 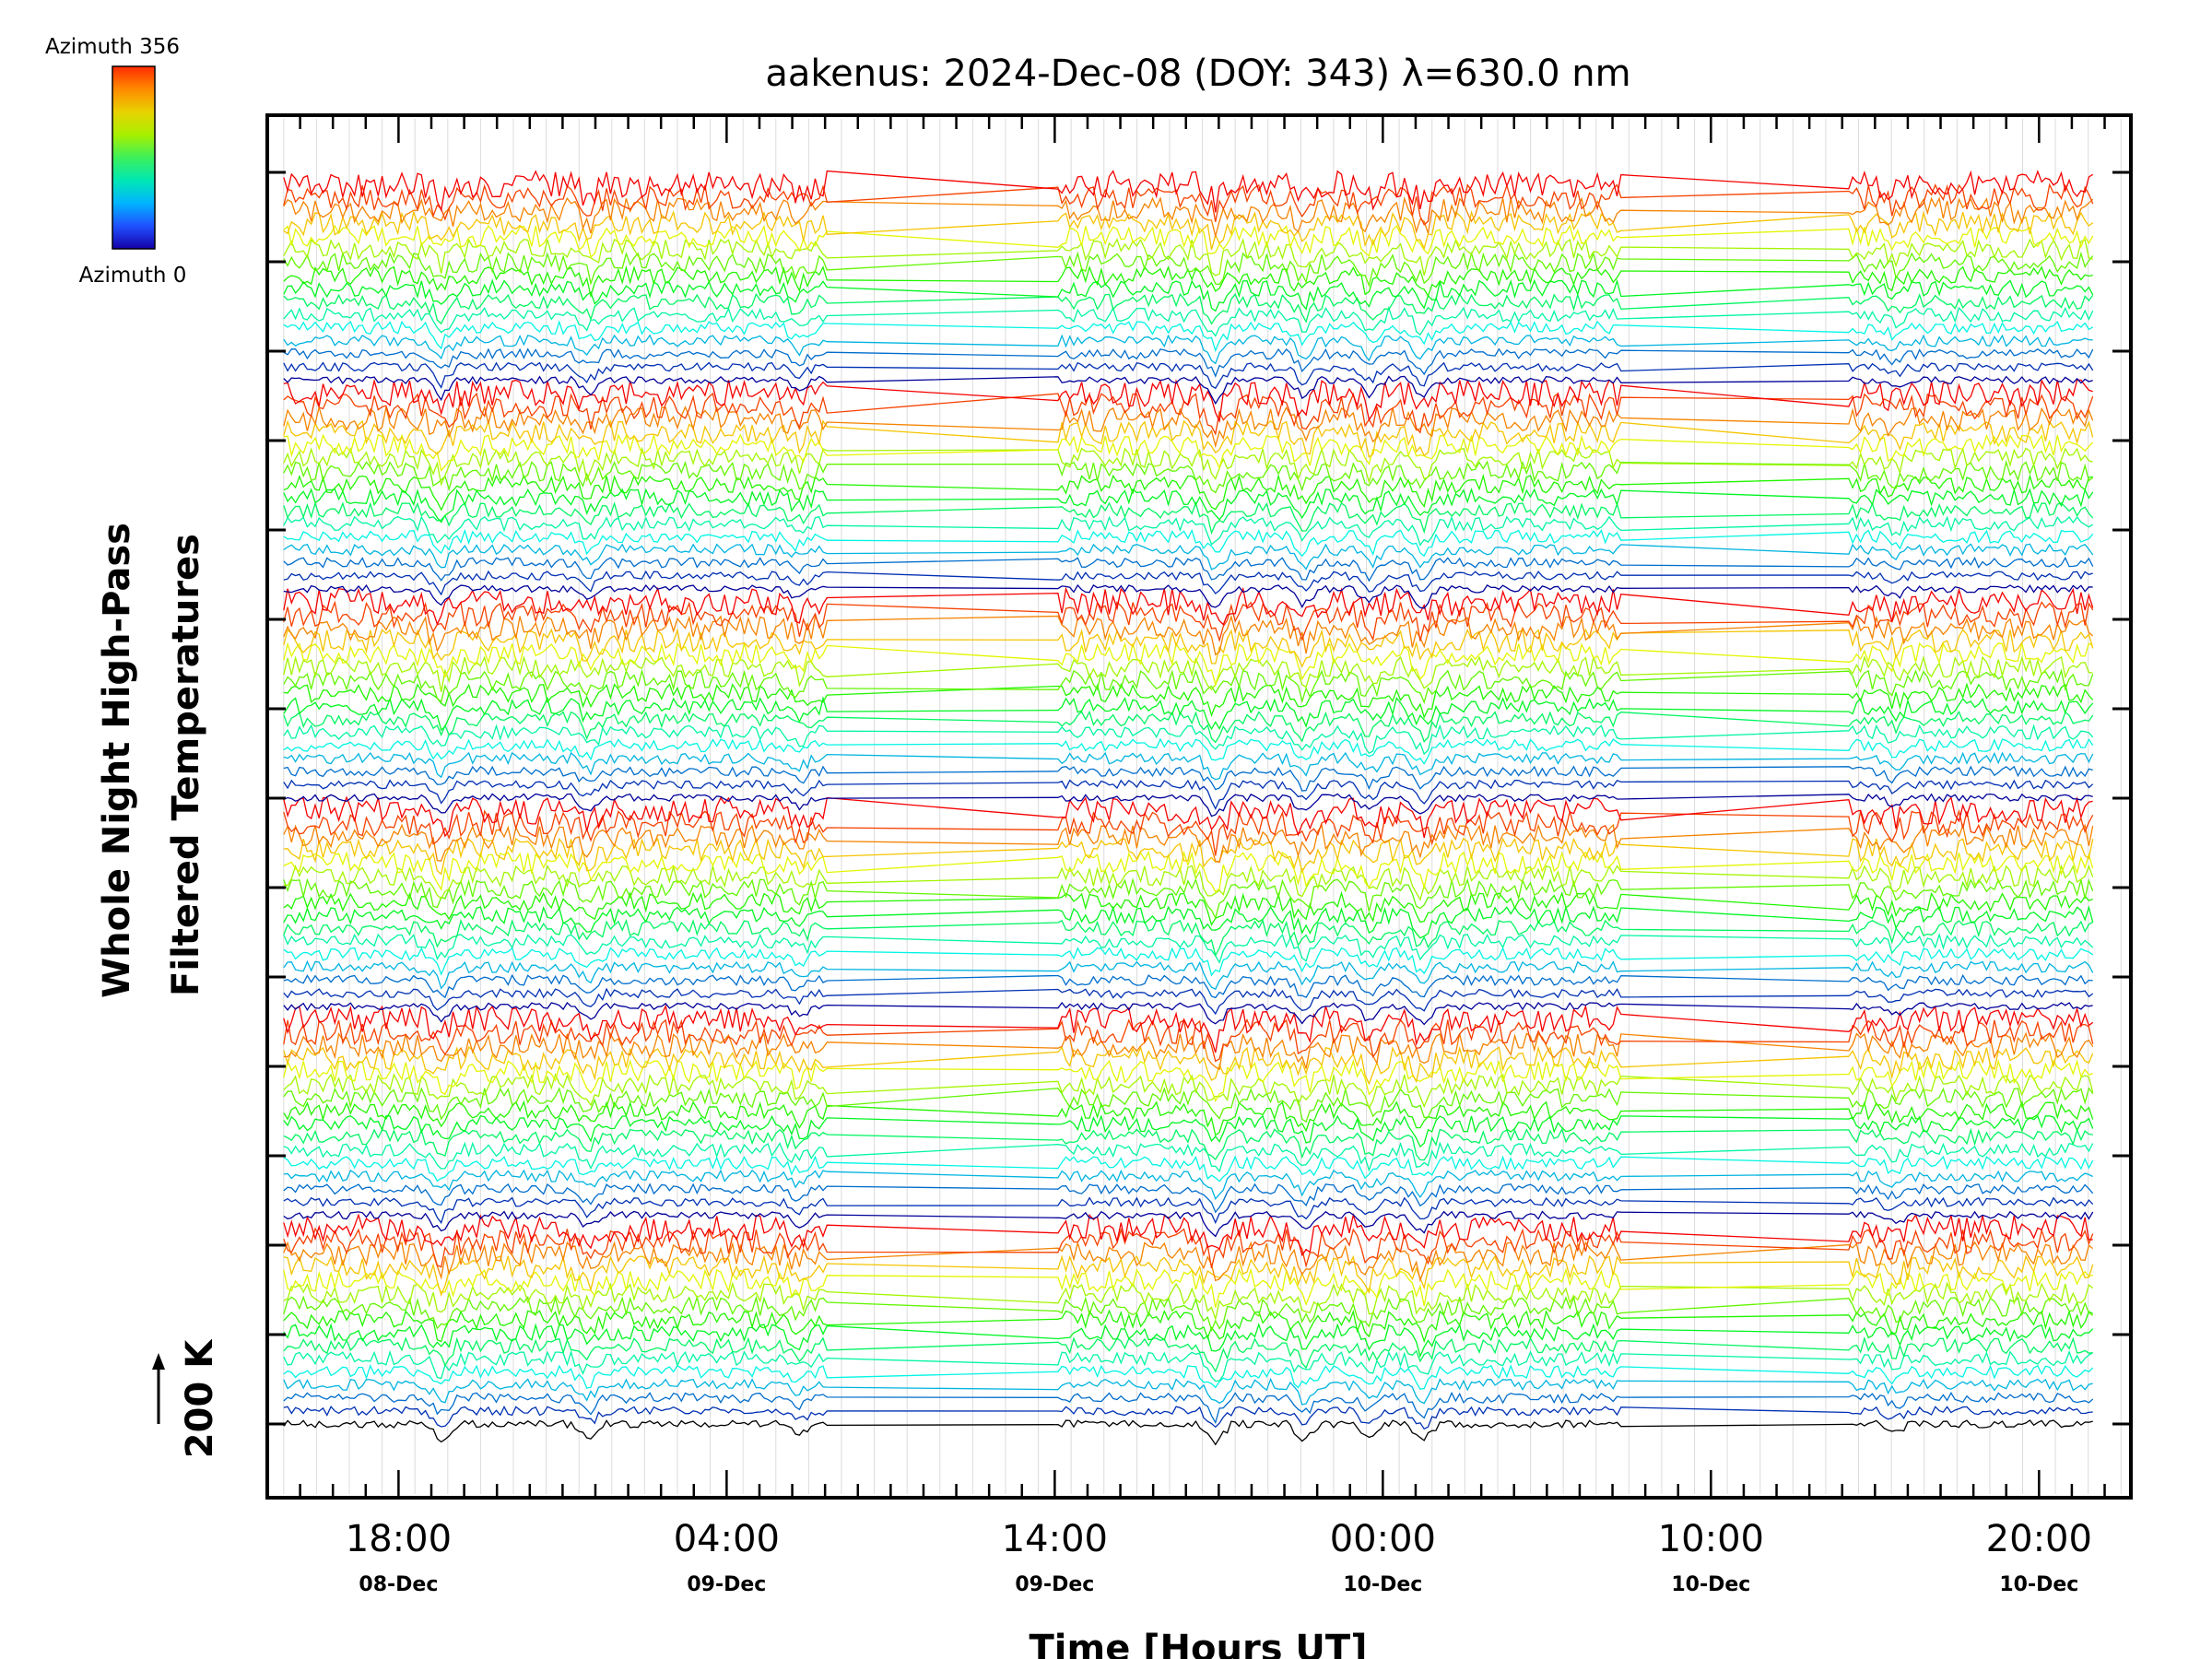 I want to click on colorbar: Azimuth 356 Azimuth 0, so click(x=115, y=161).